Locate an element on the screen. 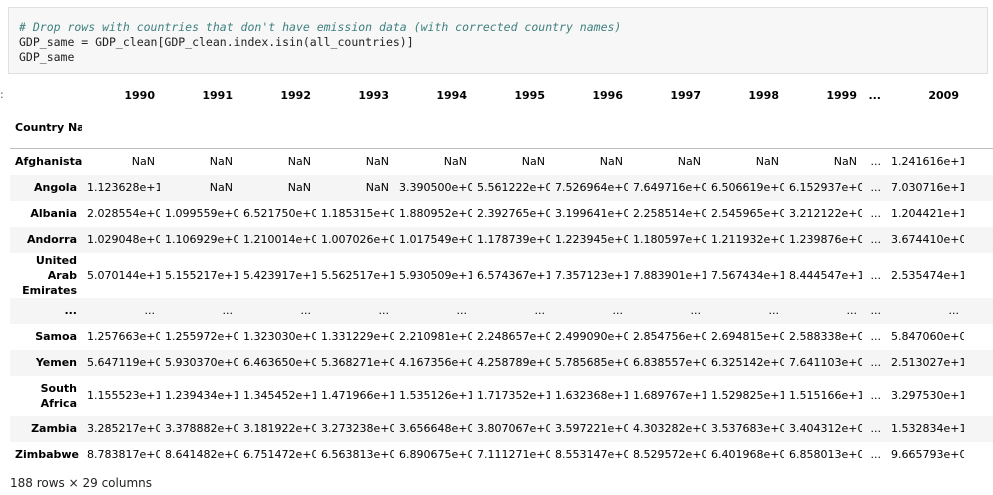  table-cell: 6.858013e+09 is located at coordinates (825, 454).